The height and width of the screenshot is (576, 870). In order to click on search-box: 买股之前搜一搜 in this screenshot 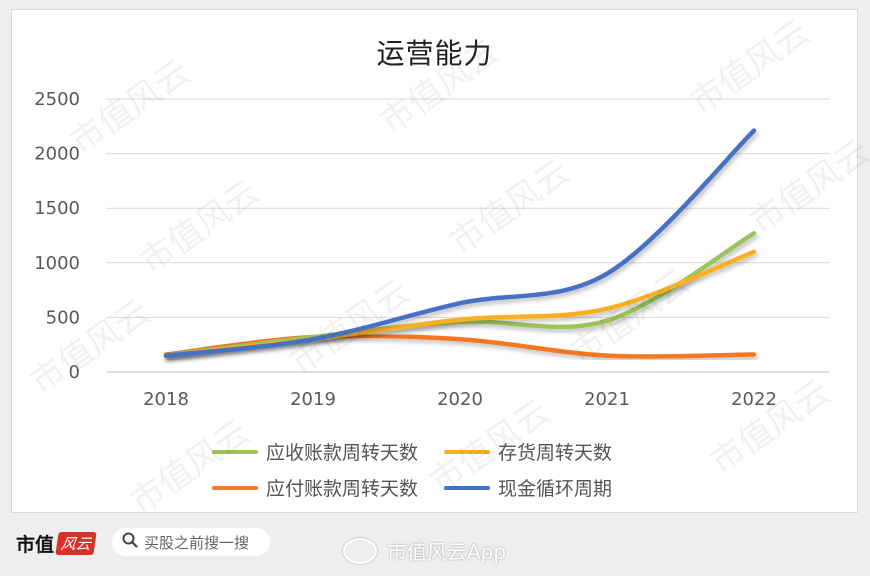, I will do `click(191, 542)`.